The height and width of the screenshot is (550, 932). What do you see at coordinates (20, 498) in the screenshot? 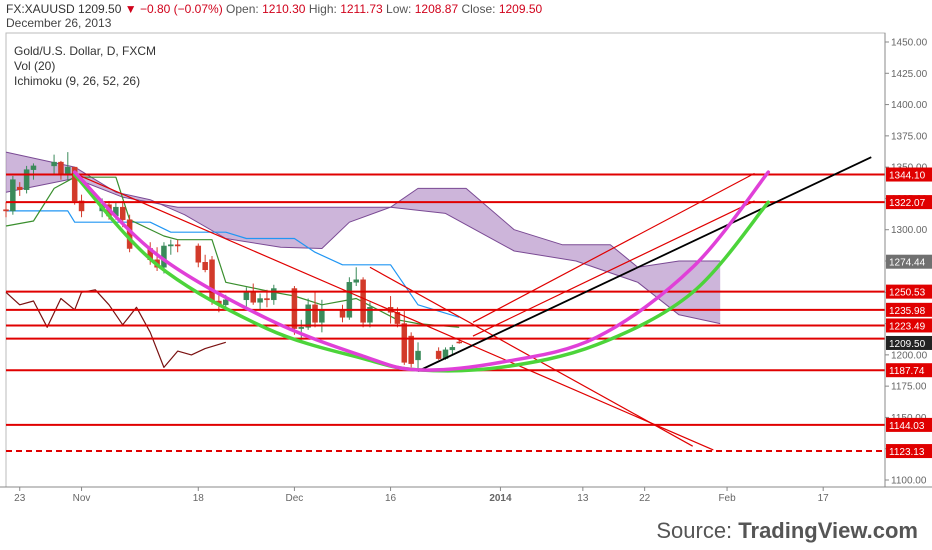
I see `x-tick-label: 23` at bounding box center [20, 498].